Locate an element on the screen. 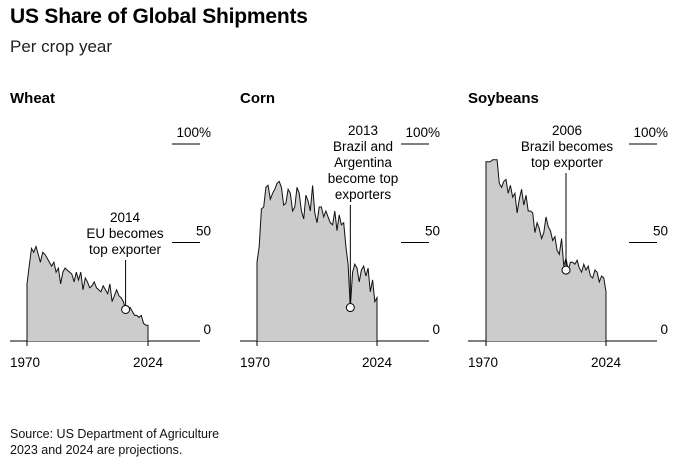  corn-annotation-text: Brazil and is located at coordinates (363, 146).